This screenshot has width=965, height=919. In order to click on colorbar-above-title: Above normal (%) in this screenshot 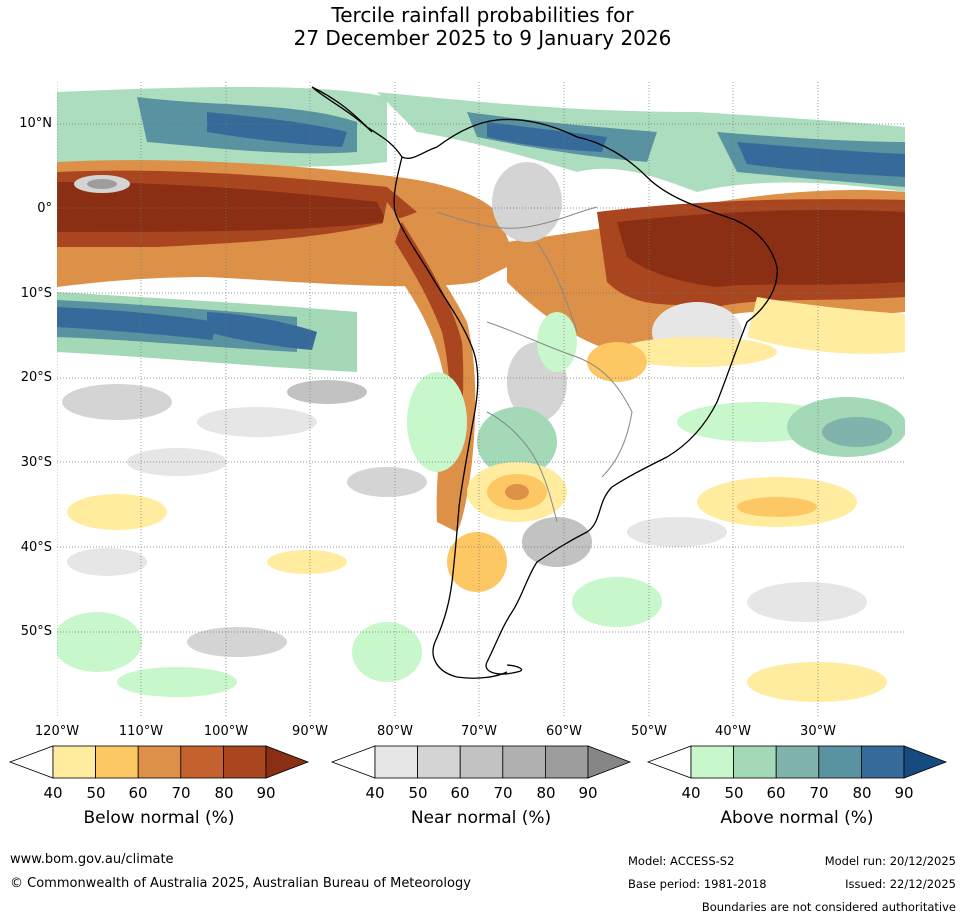, I will do `click(797, 818)`.